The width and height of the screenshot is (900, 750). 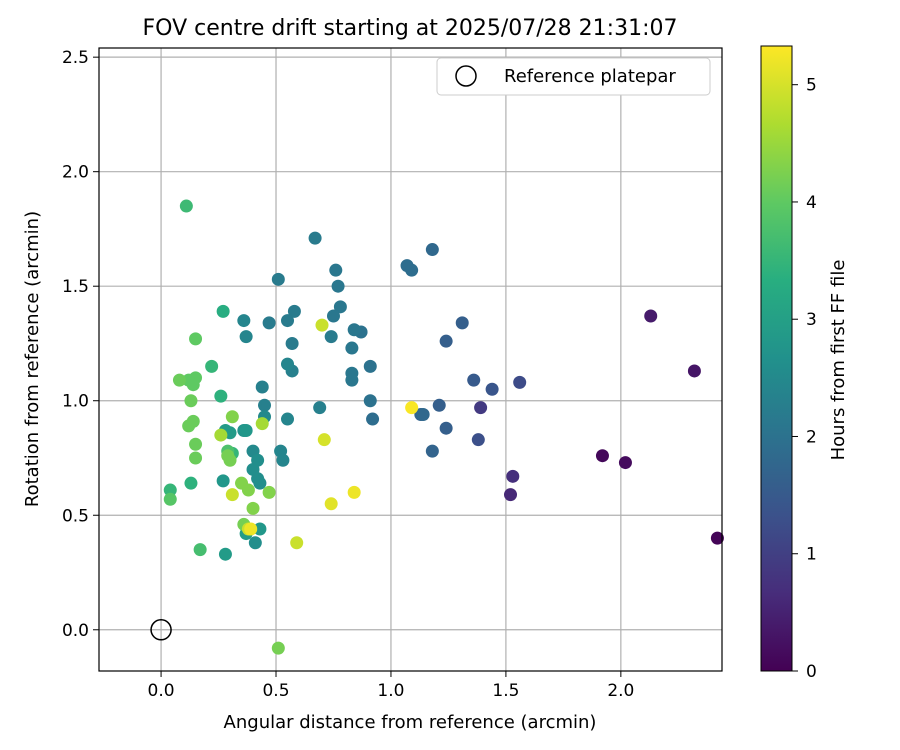 I want to click on y-tick-label: 1.5, so click(x=75, y=287).